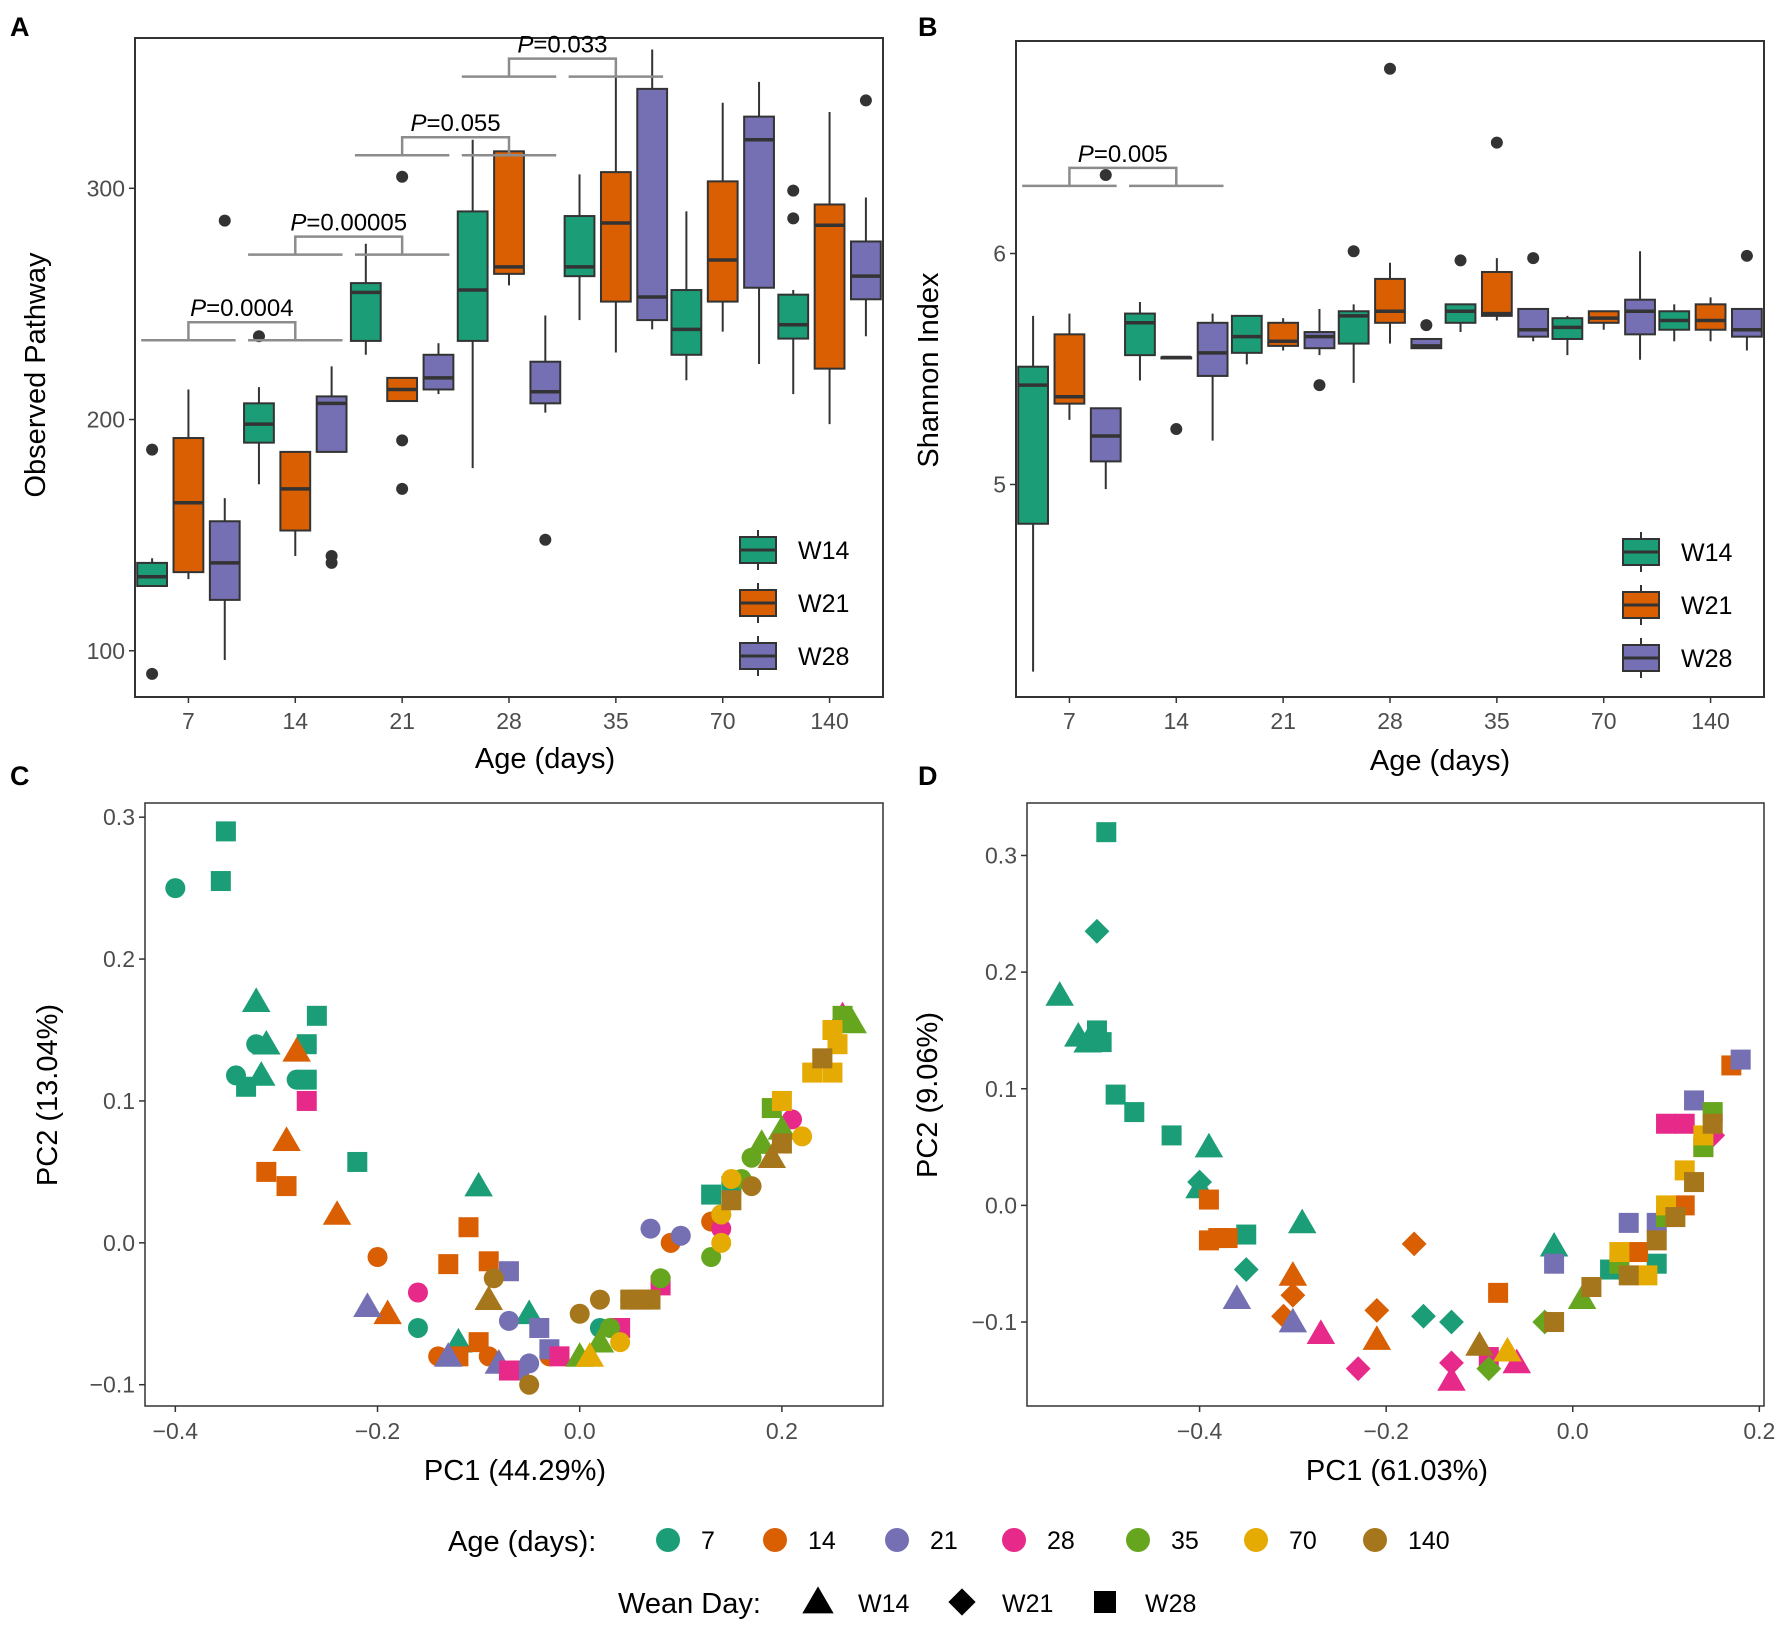 This screenshot has height=1625, width=1775. I want to click on y-tick-label: 6, so click(999, 254).